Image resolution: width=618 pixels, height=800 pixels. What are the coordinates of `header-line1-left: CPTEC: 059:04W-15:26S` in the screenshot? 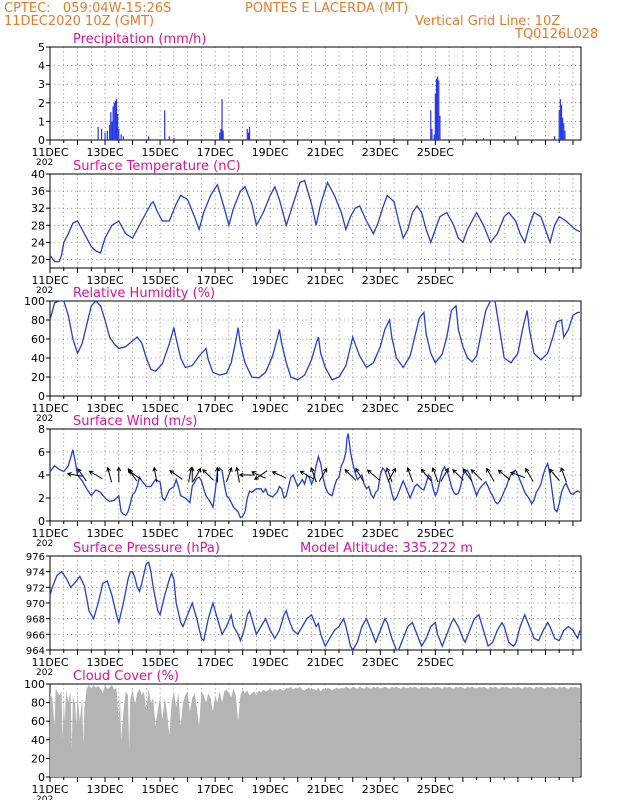 It's located at (88, 8).